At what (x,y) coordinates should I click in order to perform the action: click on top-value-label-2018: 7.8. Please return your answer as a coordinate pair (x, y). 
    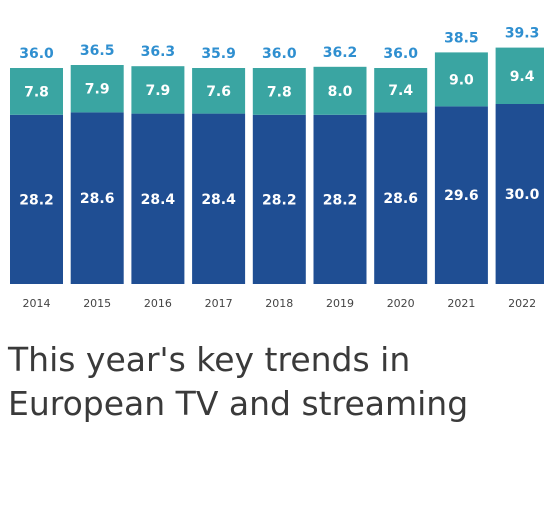
    Looking at the image, I should click on (279, 92).